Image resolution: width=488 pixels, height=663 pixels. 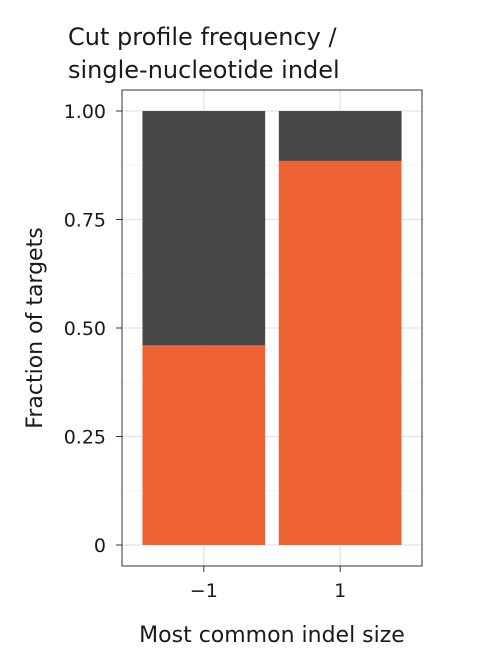 What do you see at coordinates (85, 438) in the screenshot?
I see `y-tick-label: 0.25` at bounding box center [85, 438].